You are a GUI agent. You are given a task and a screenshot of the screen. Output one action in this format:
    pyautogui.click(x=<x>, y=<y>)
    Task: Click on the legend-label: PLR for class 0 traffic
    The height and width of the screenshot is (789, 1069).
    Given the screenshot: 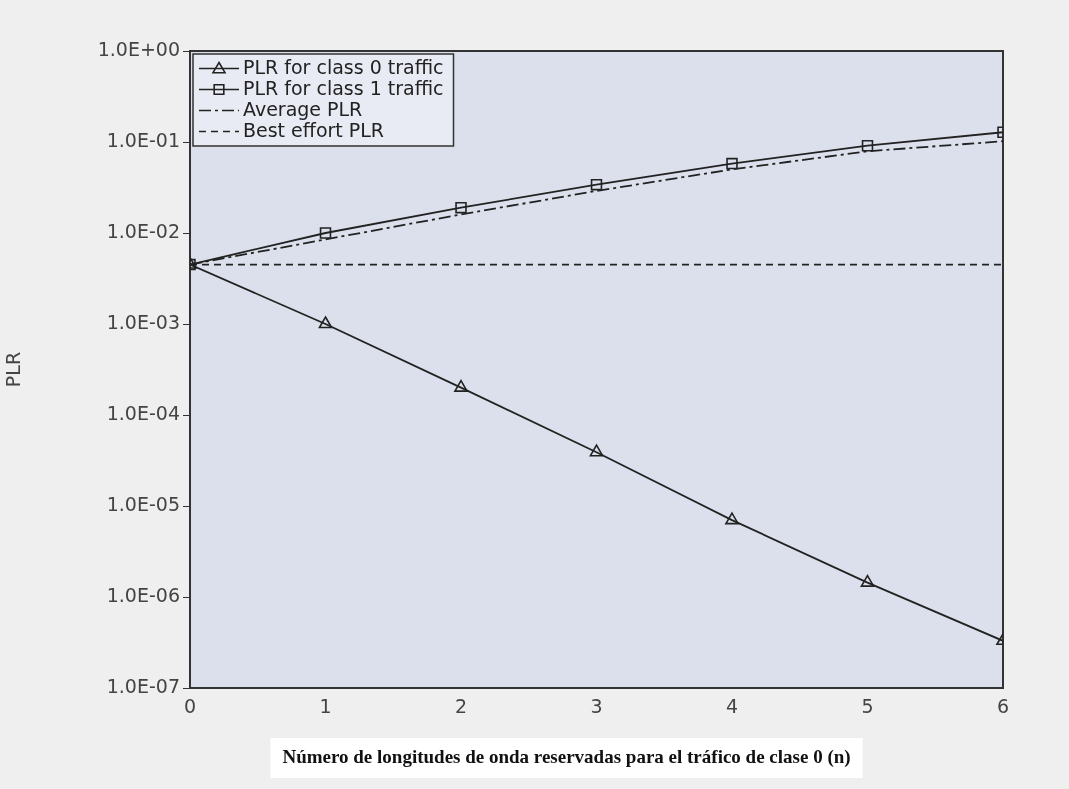 What is the action you would take?
    pyautogui.click(x=343, y=67)
    